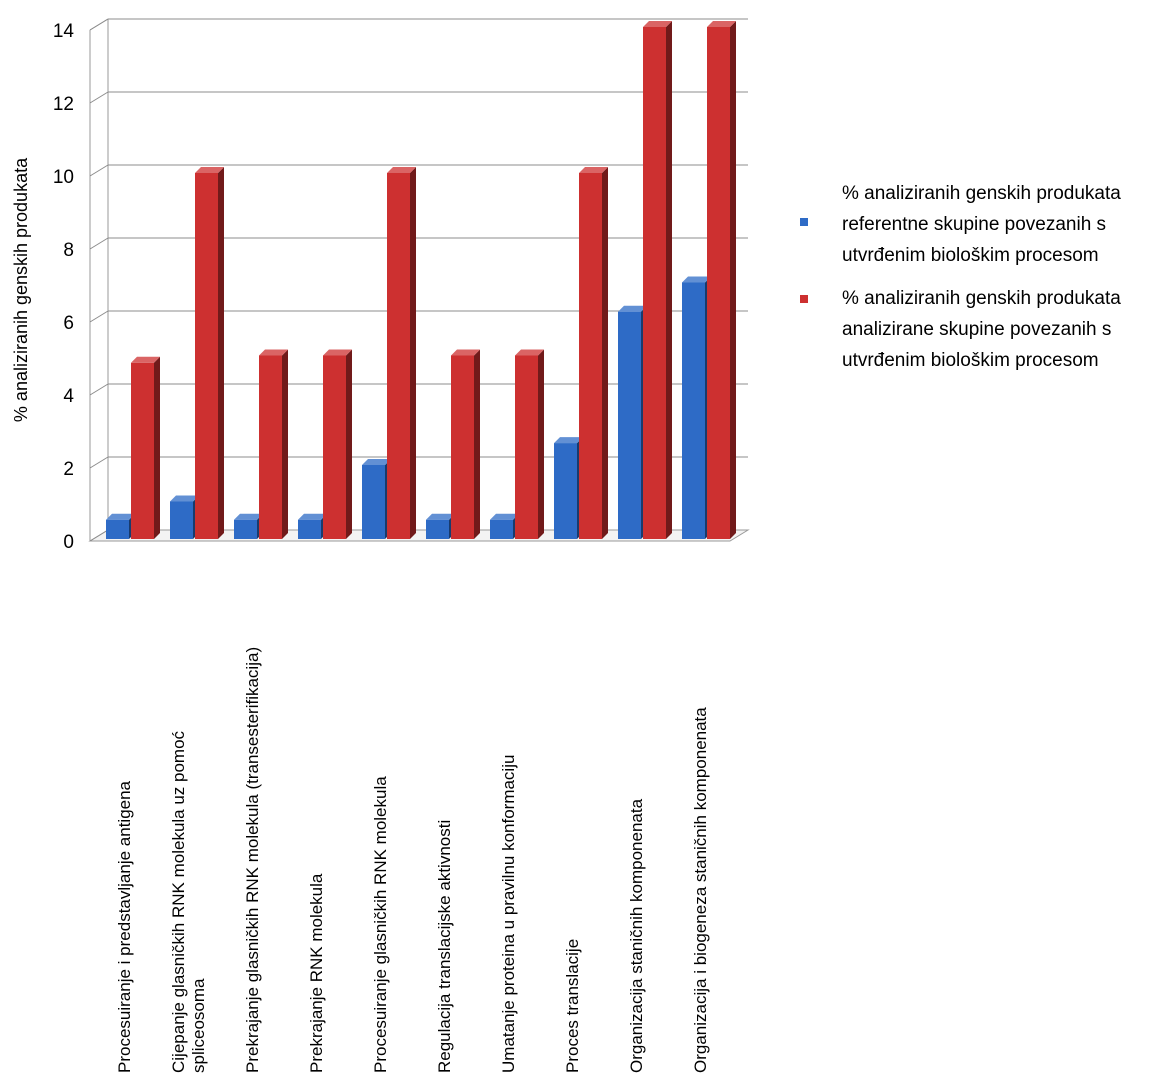 This screenshot has height=1084, width=1151. I want to click on x-tick-label: Procesuiranje glasničkih RNK molekula, so click(380, 924).